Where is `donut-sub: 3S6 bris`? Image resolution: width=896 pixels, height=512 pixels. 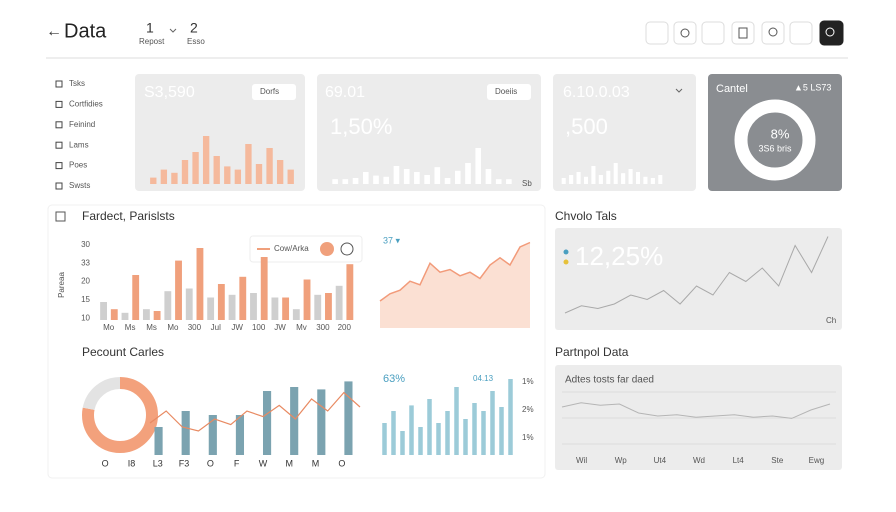
donut-sub: 3S6 bris is located at coordinates (775, 148).